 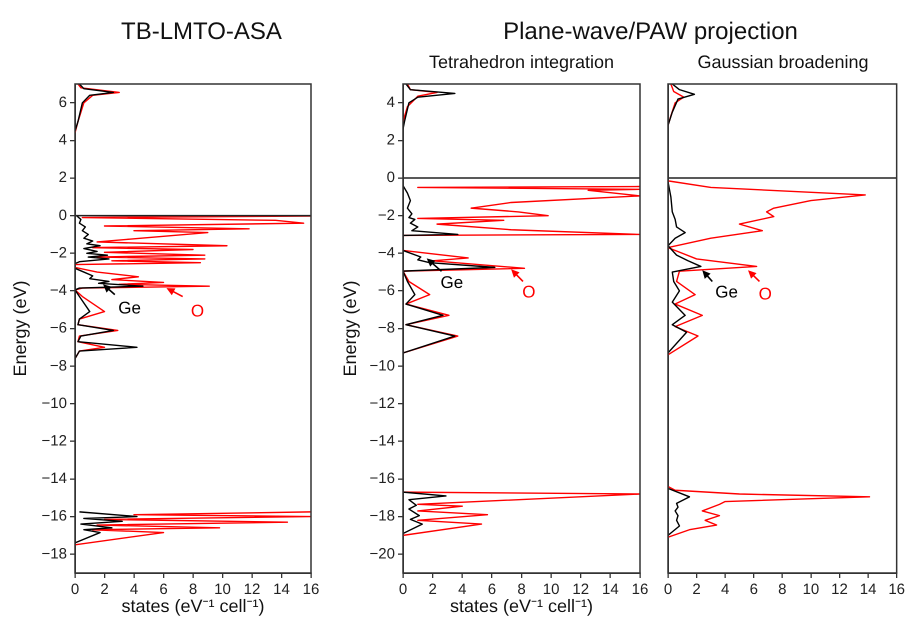 I want to click on chart-subtitle: Gaussian broadening, so click(x=783, y=62).